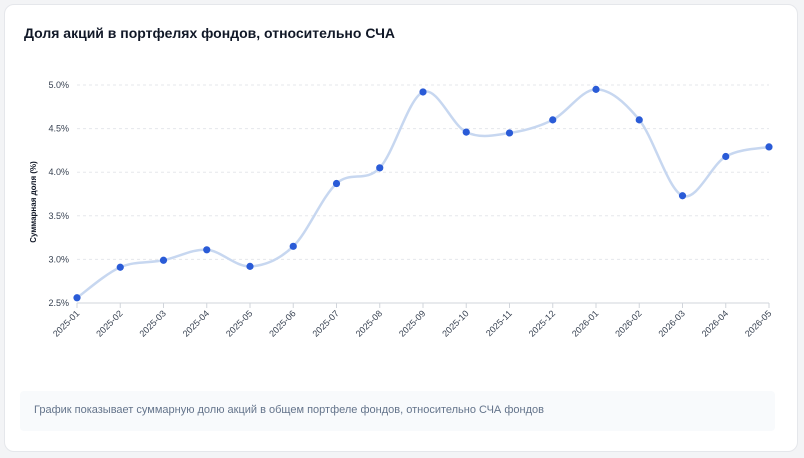 Image resolution: width=804 pixels, height=458 pixels. What do you see at coordinates (58, 85) in the screenshot?
I see `y-tick-label: 5.0%` at bounding box center [58, 85].